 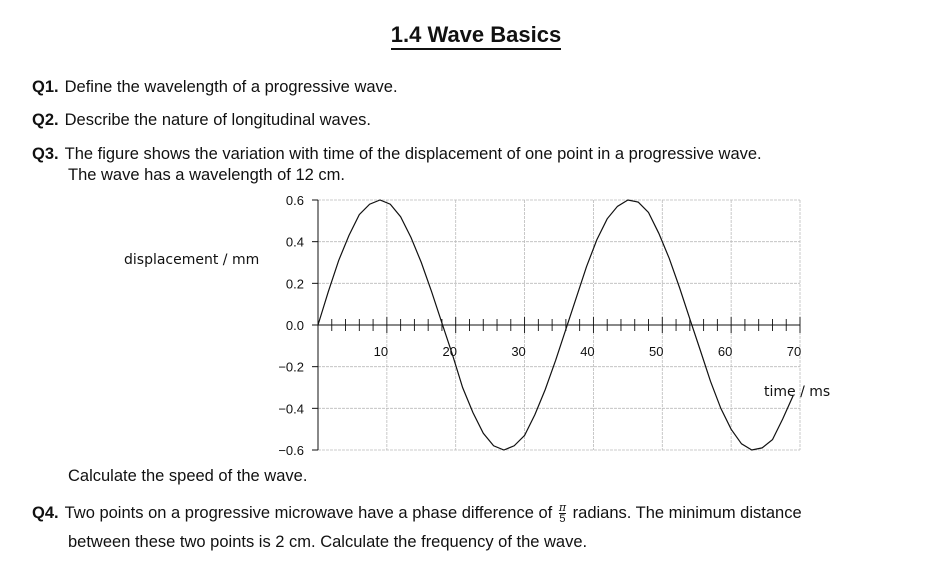 I want to click on y-tick-label: 0.0, so click(x=295, y=325).